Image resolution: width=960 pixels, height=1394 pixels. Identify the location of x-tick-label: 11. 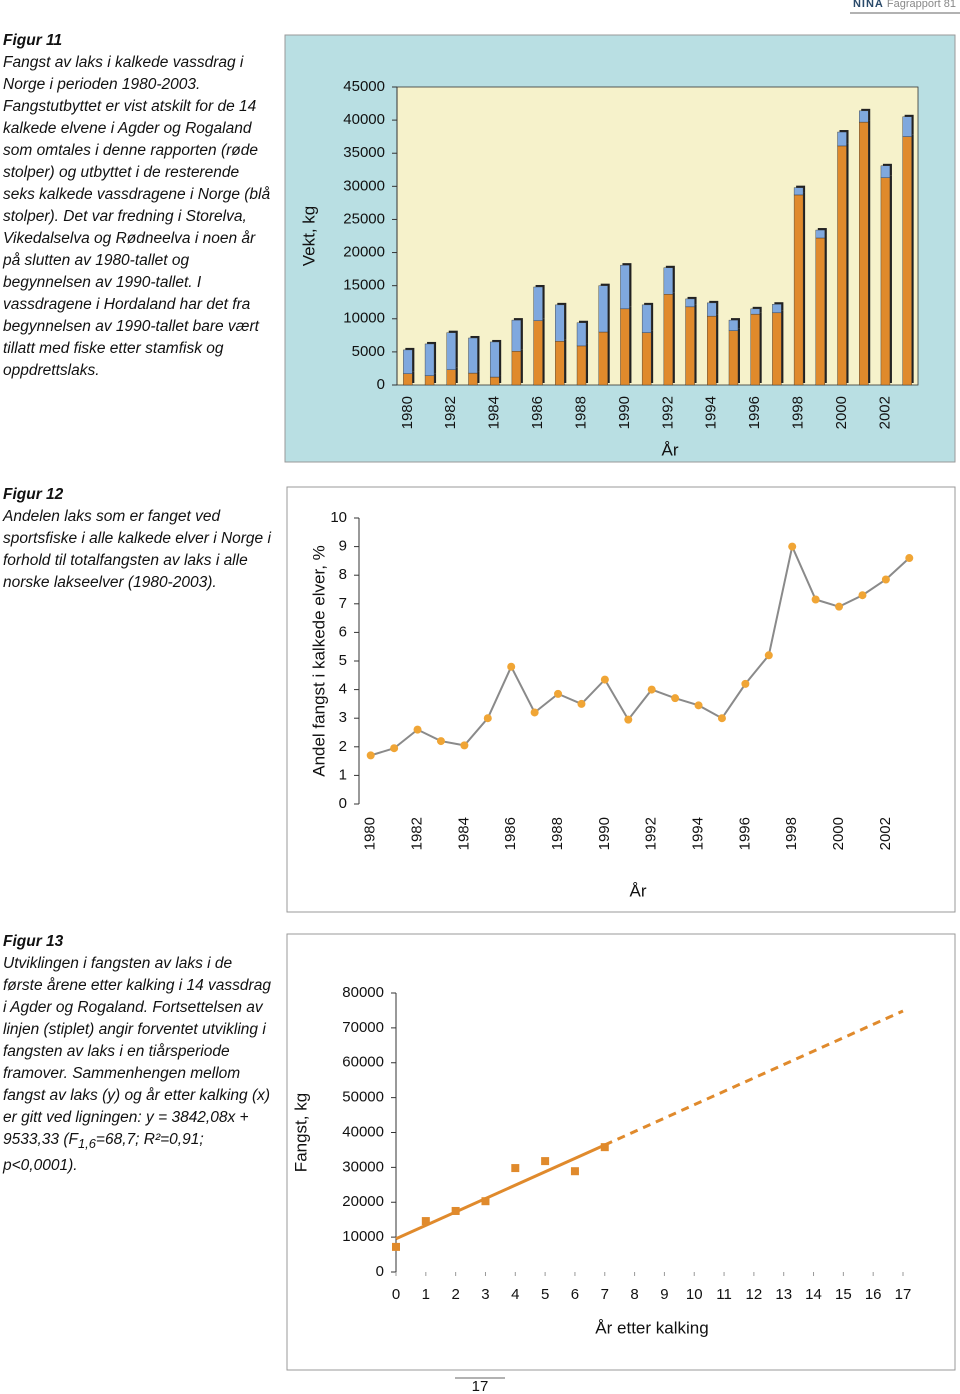
(724, 1294).